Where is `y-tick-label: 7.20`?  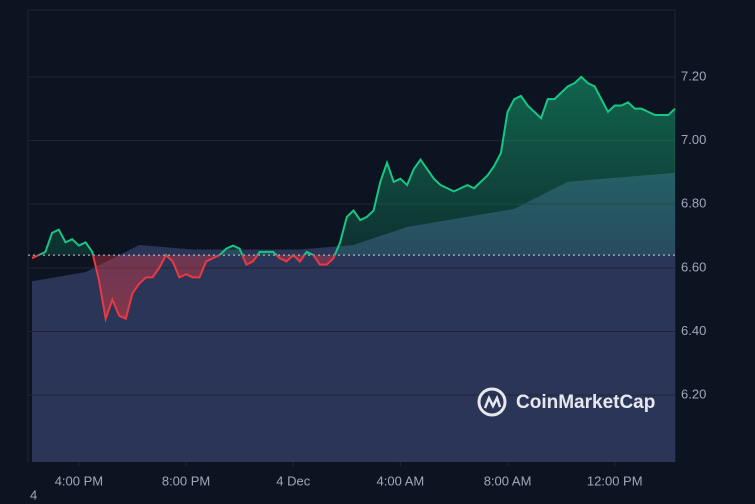
y-tick-label: 7.20 is located at coordinates (693, 75).